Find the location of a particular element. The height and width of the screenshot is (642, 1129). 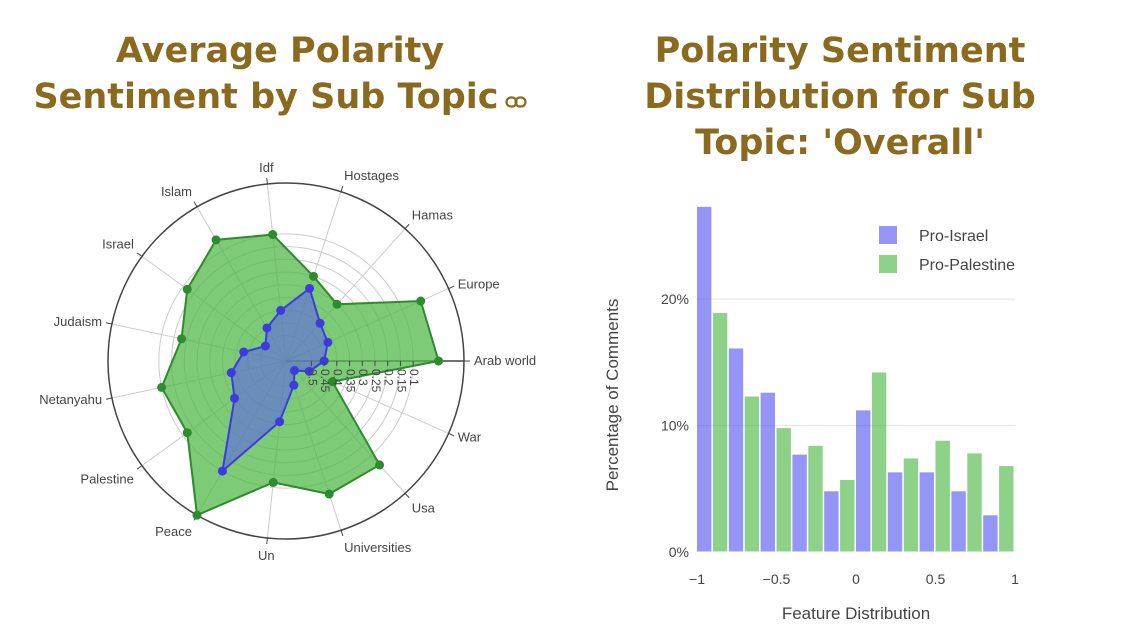

radar-radial-tick-label: 0.25 is located at coordinates (376, 381).